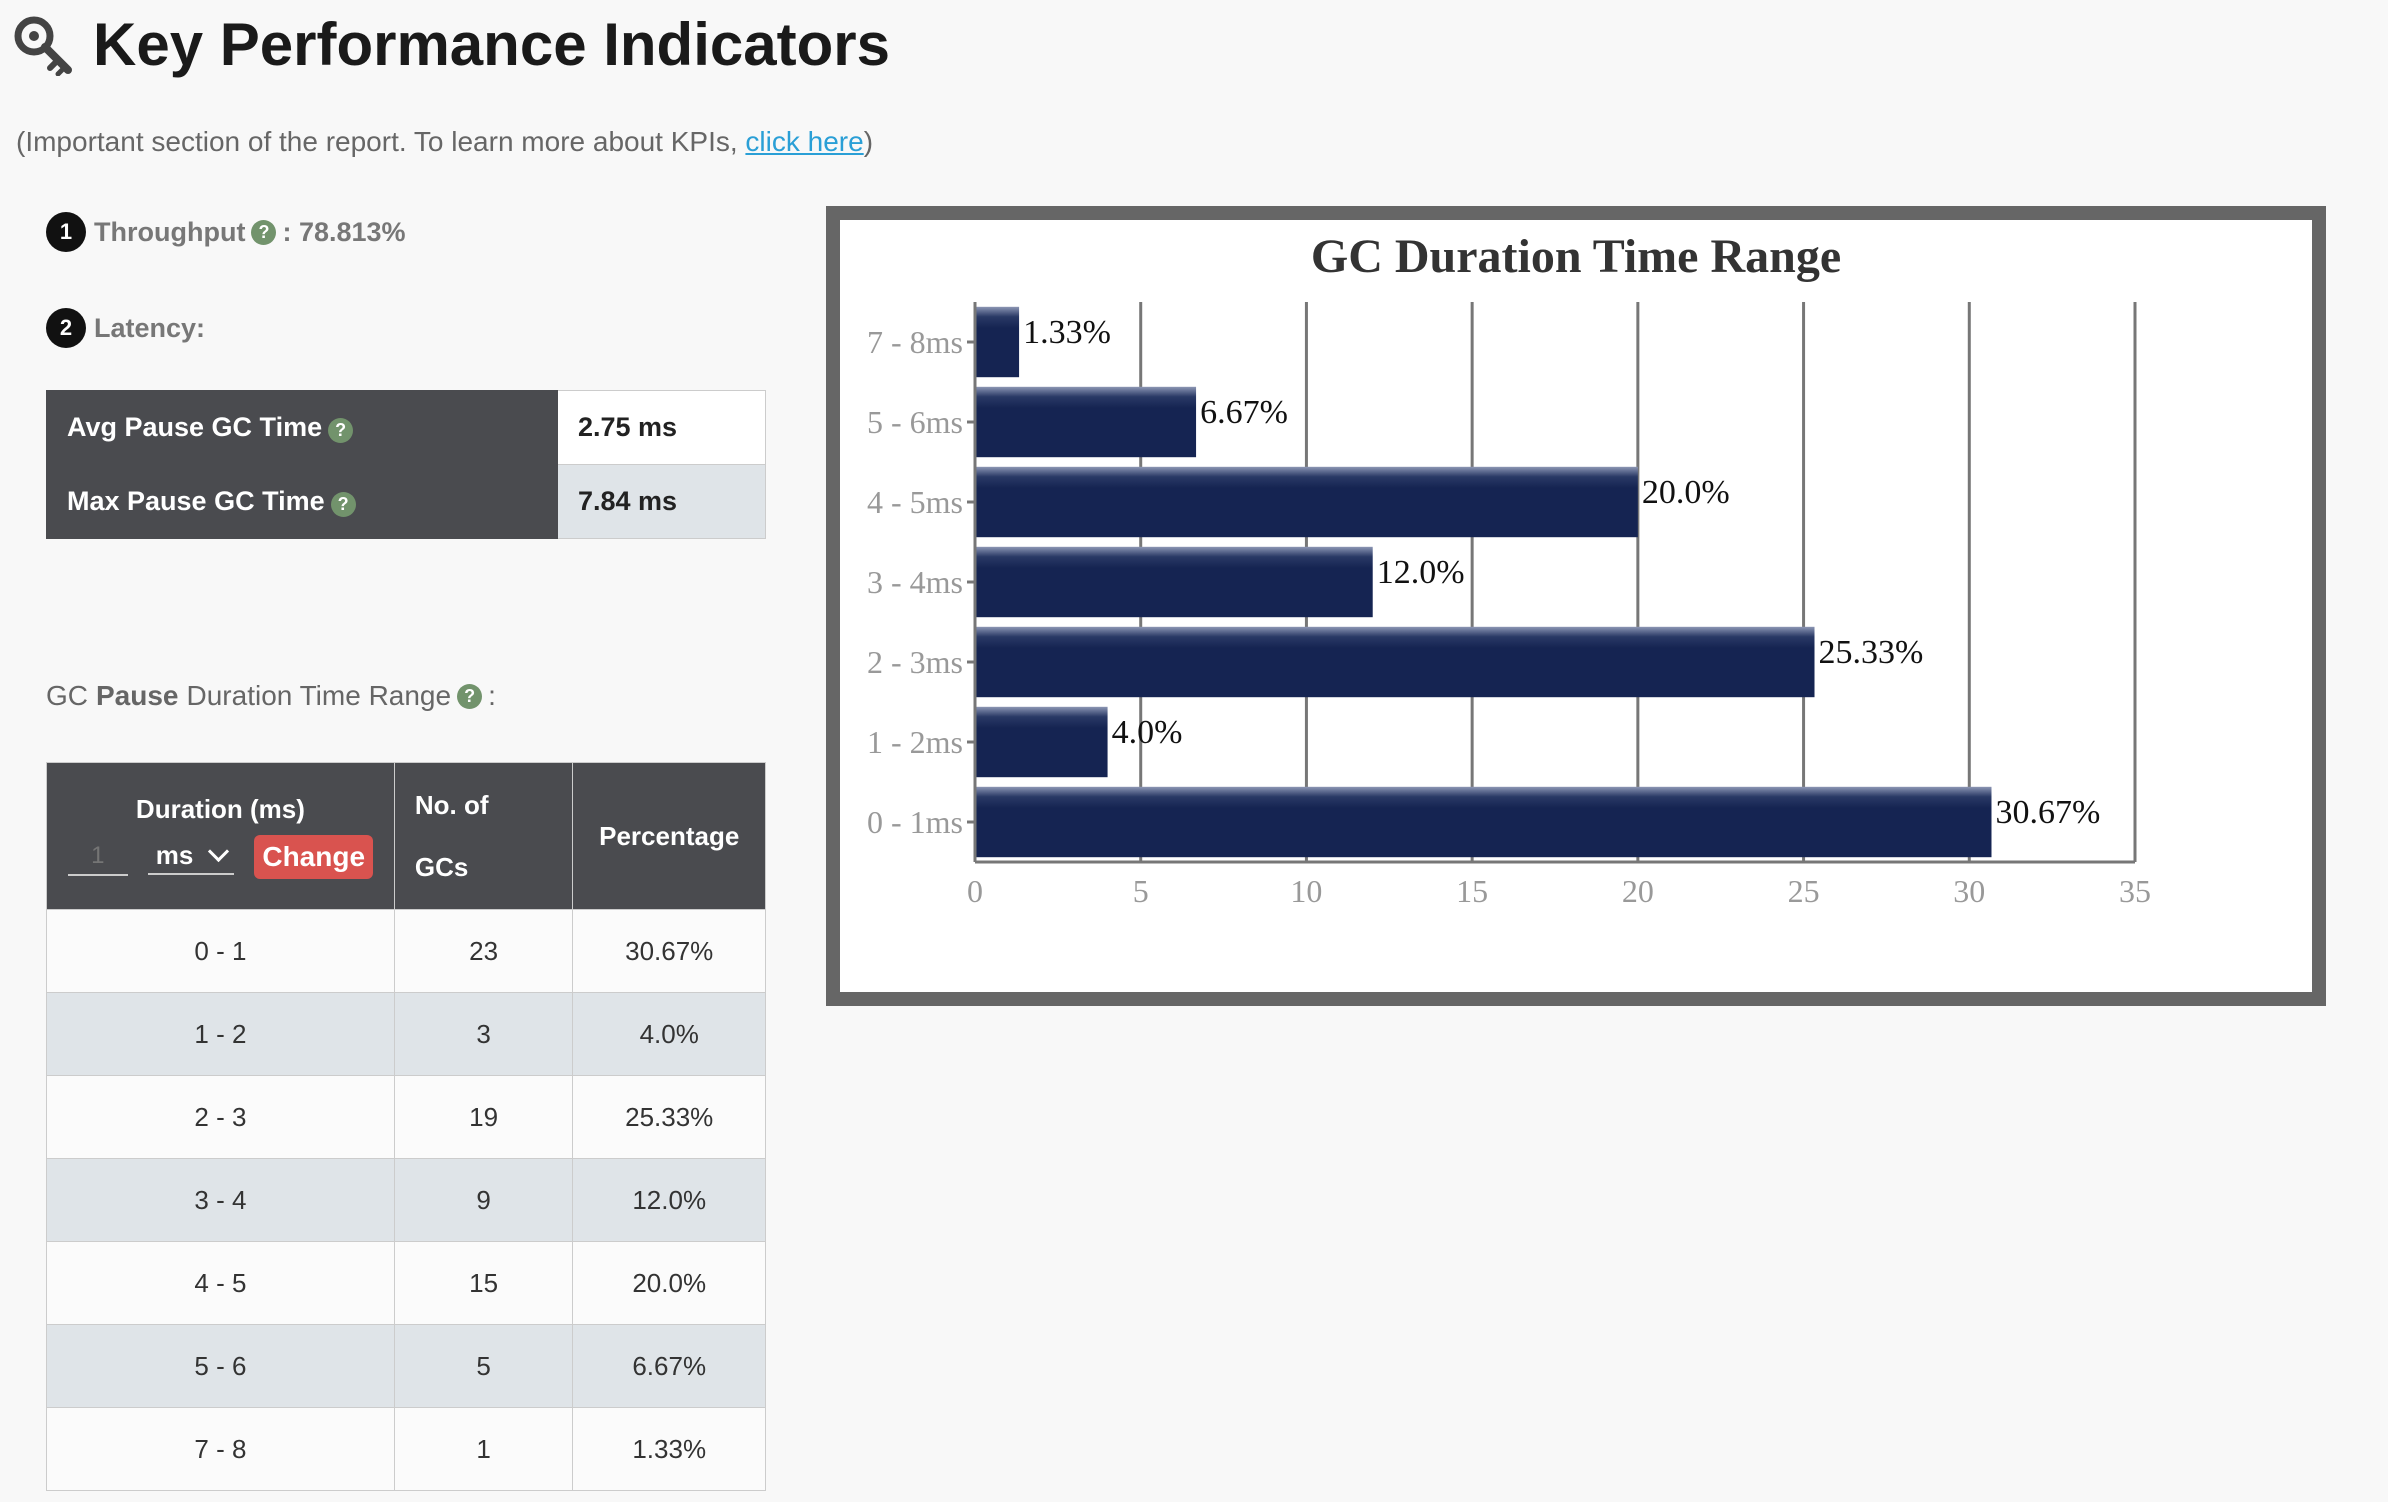  What do you see at coordinates (1969, 891) in the screenshot?
I see `x-tick-label: 30` at bounding box center [1969, 891].